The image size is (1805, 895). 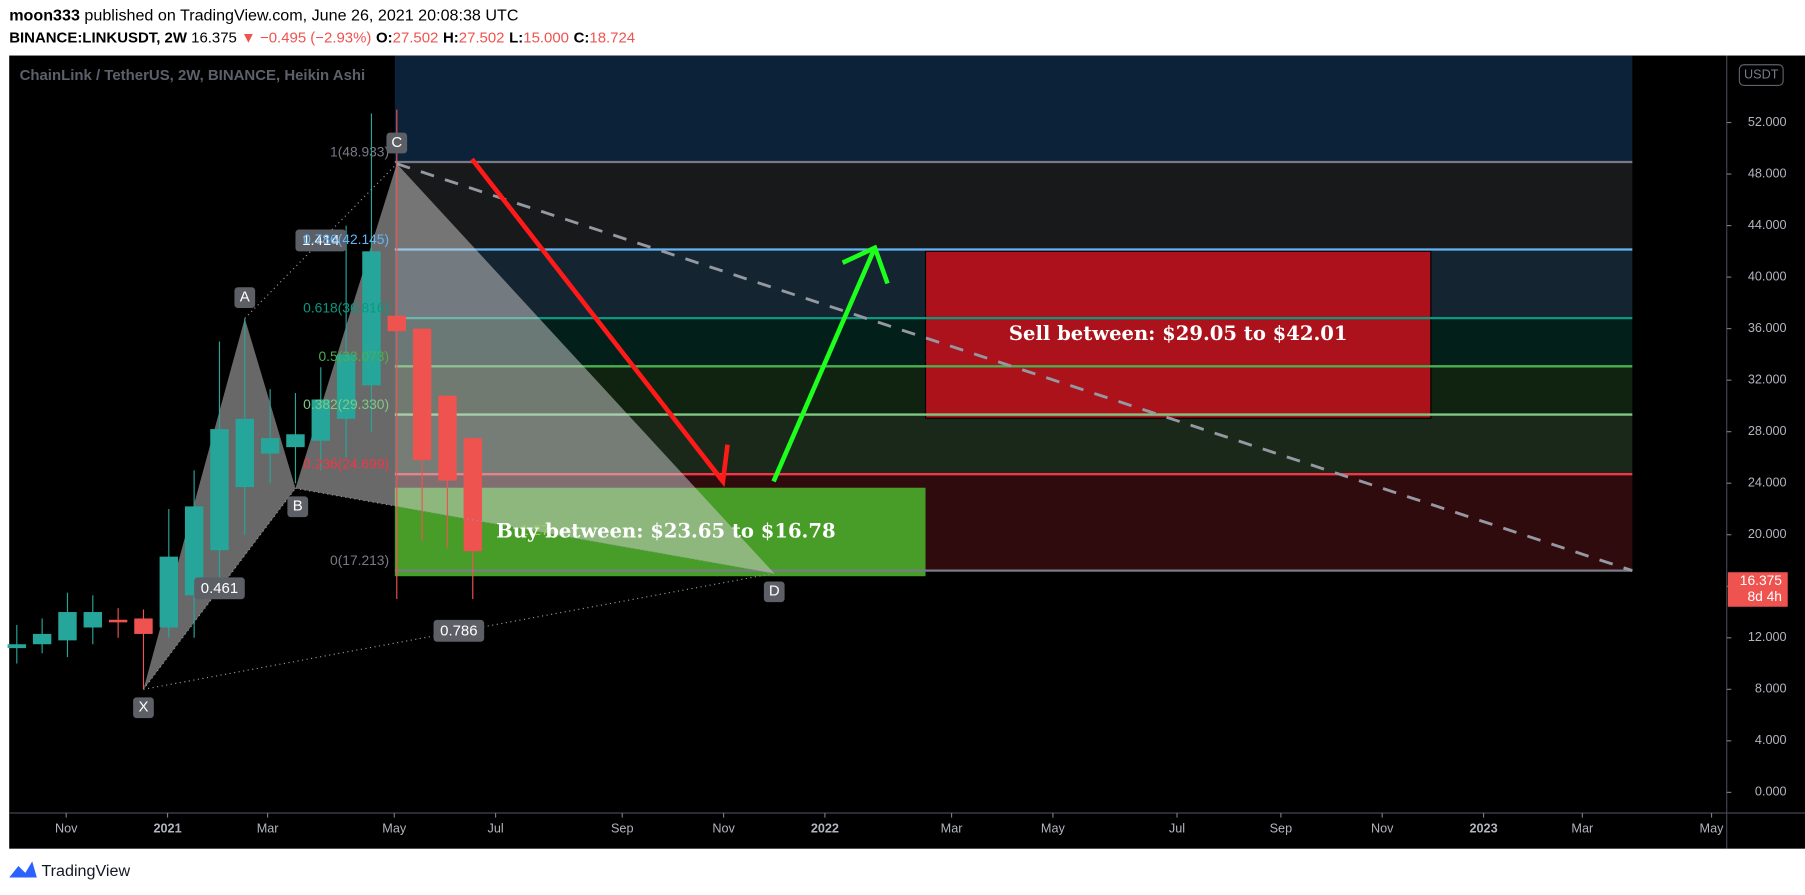 I want to click on y-tick-label: 24.000, so click(x=1767, y=483).